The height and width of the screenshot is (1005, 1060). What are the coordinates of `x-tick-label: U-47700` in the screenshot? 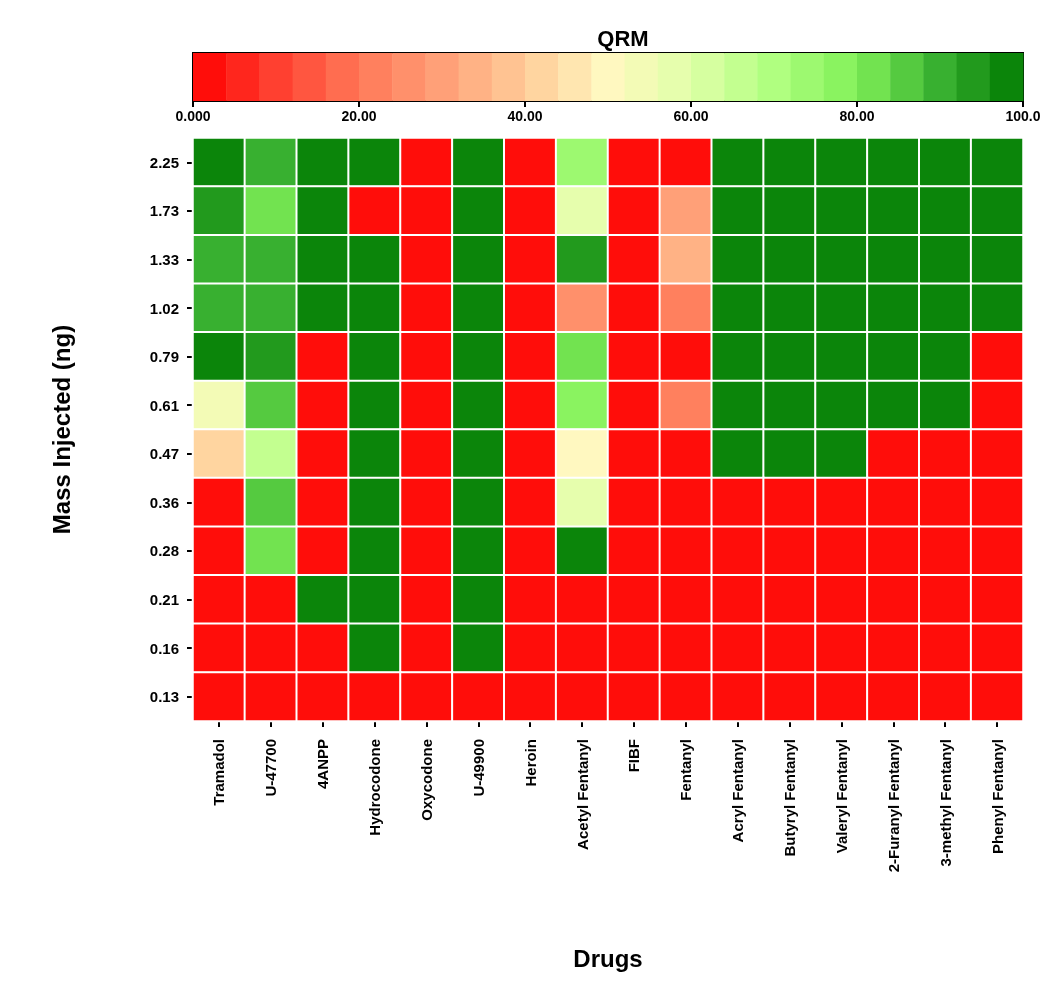 It's located at (271, 768).